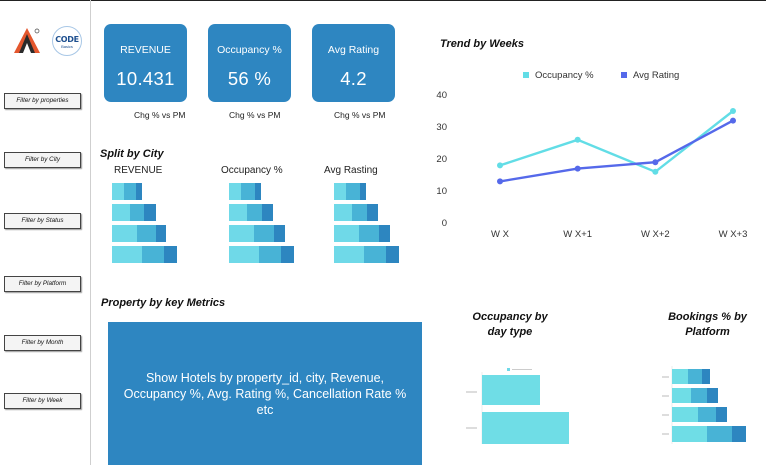 Image resolution: width=766 pixels, height=465 pixels. I want to click on bookings-platform-chart, so click(704, 405).